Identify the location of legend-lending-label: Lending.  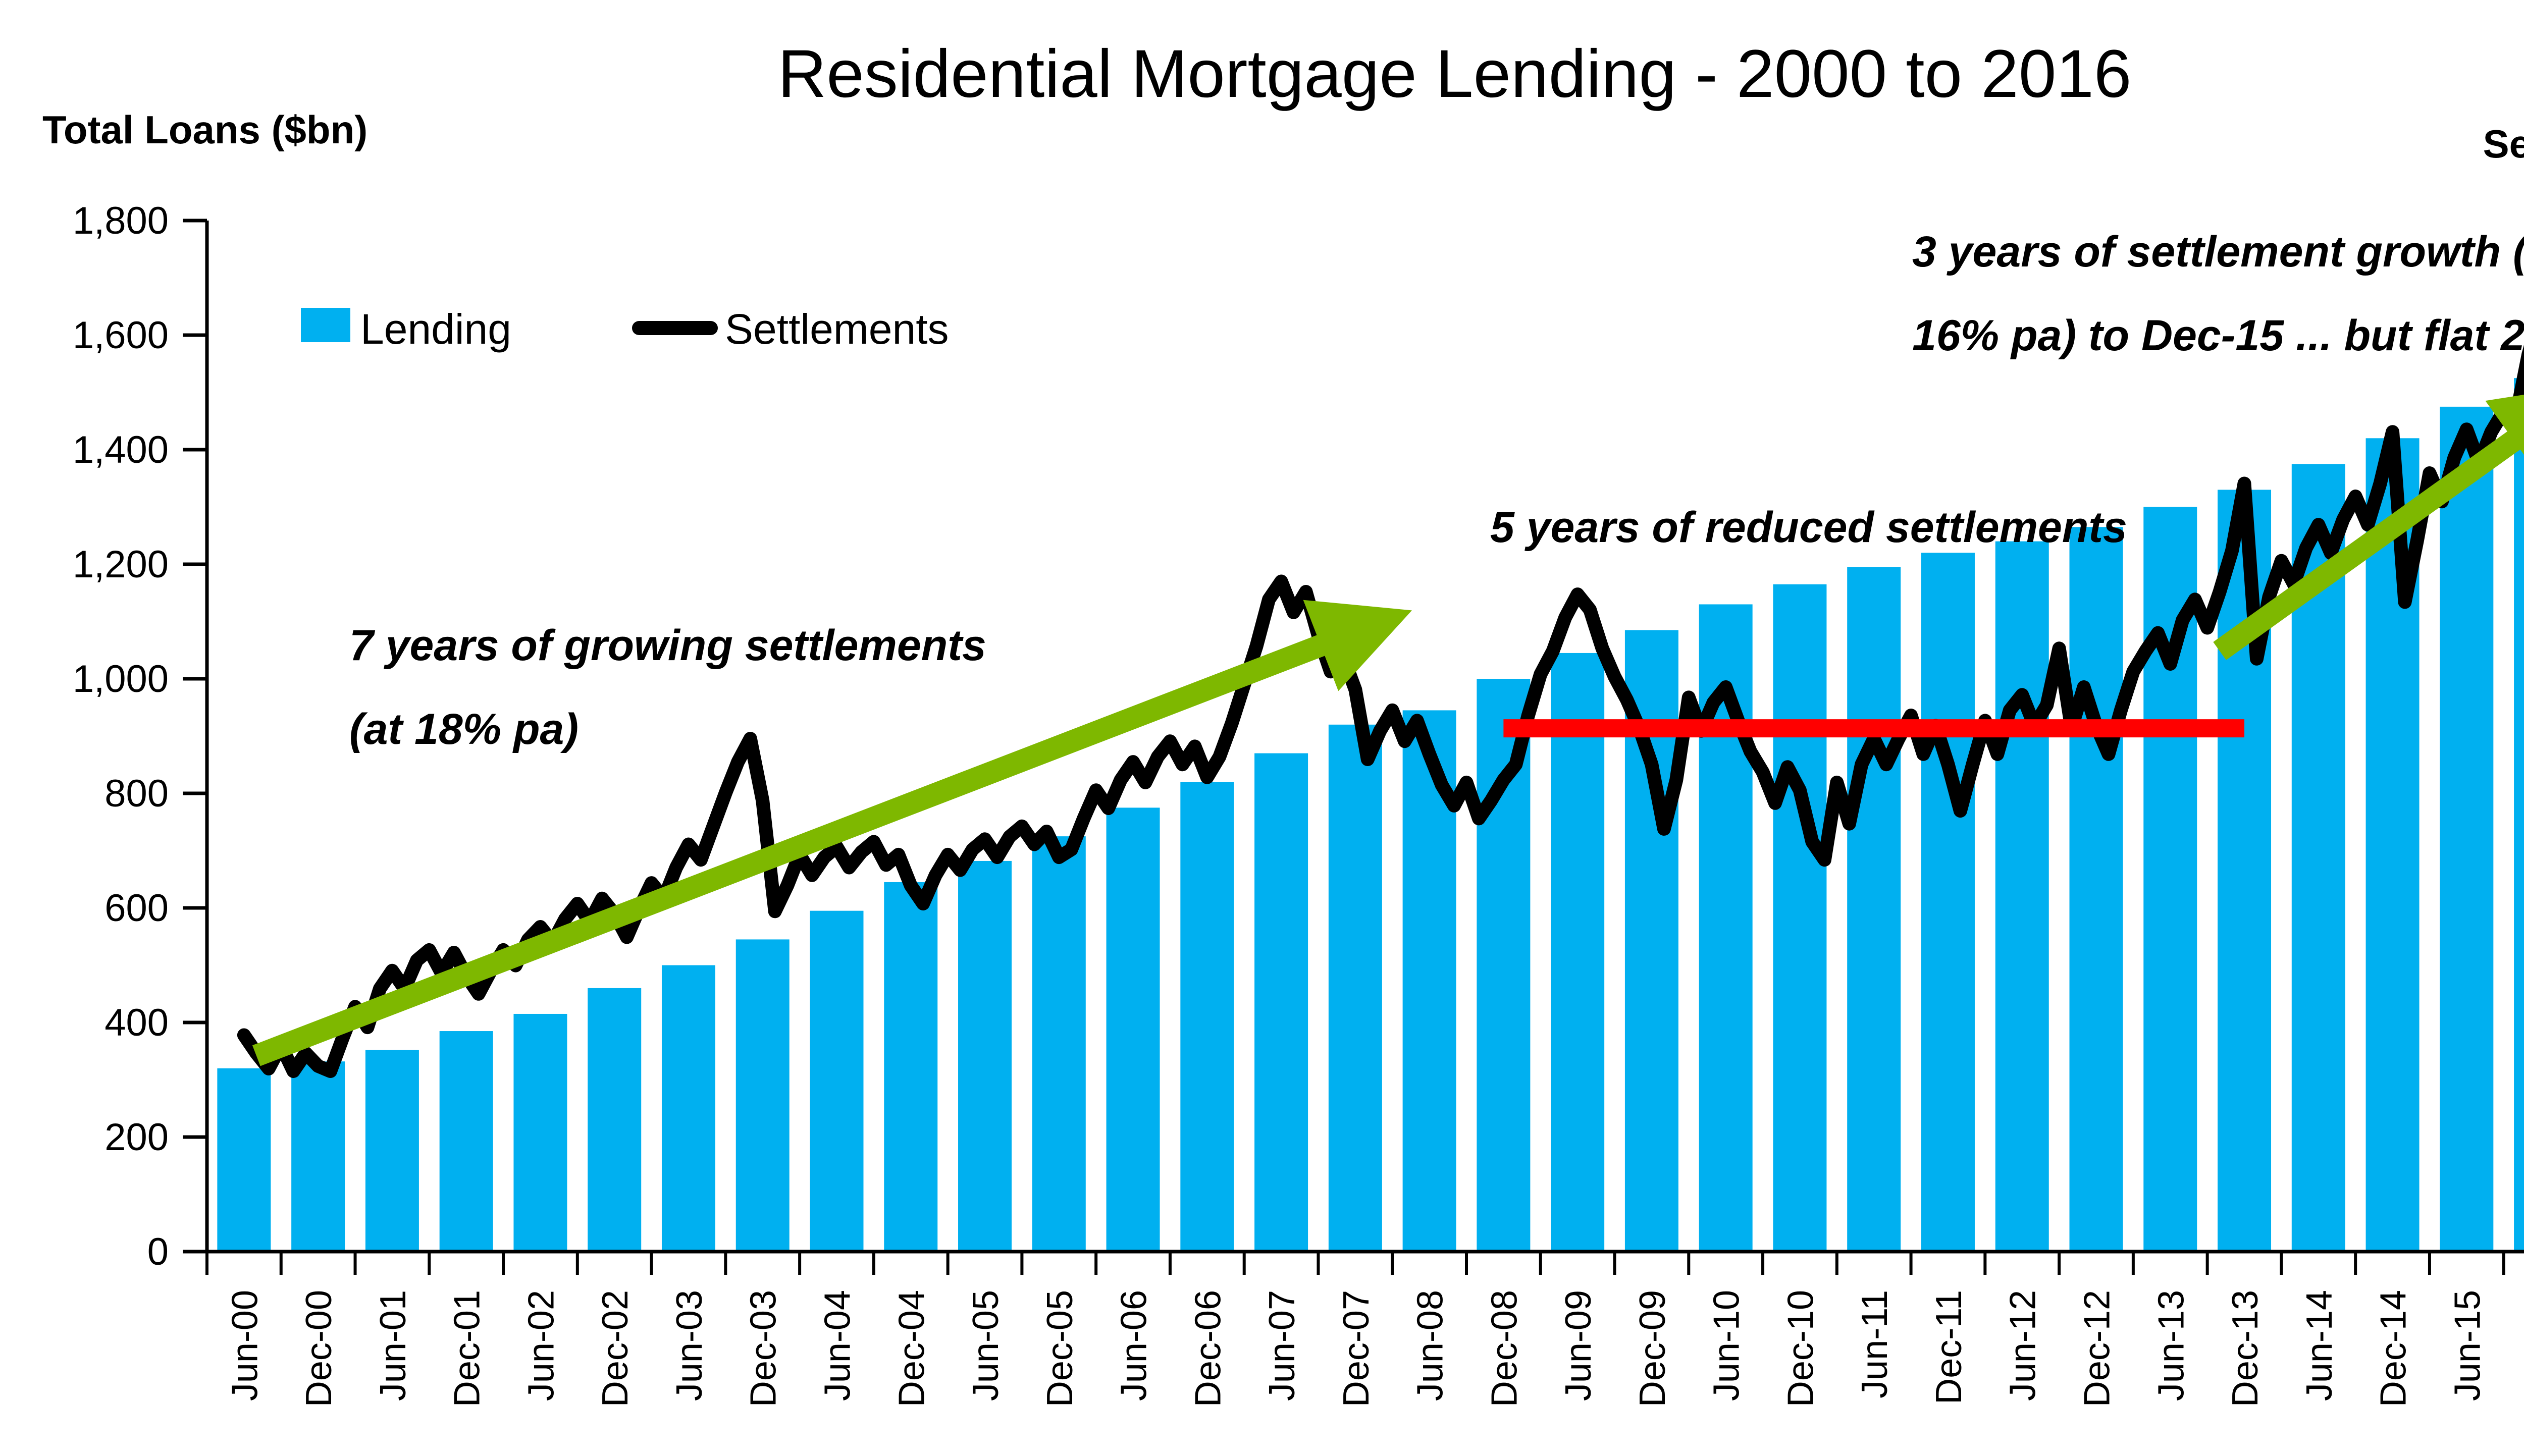
(436, 329).